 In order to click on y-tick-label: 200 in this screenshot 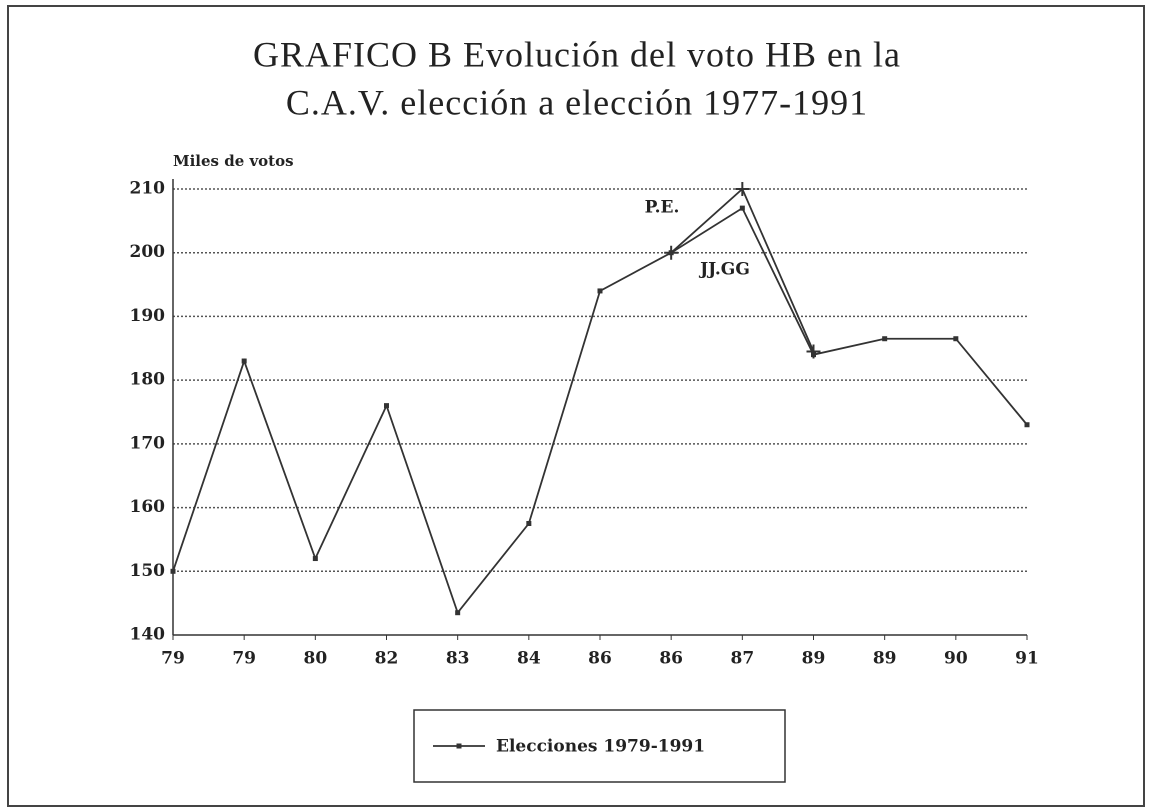, I will do `click(148, 252)`.